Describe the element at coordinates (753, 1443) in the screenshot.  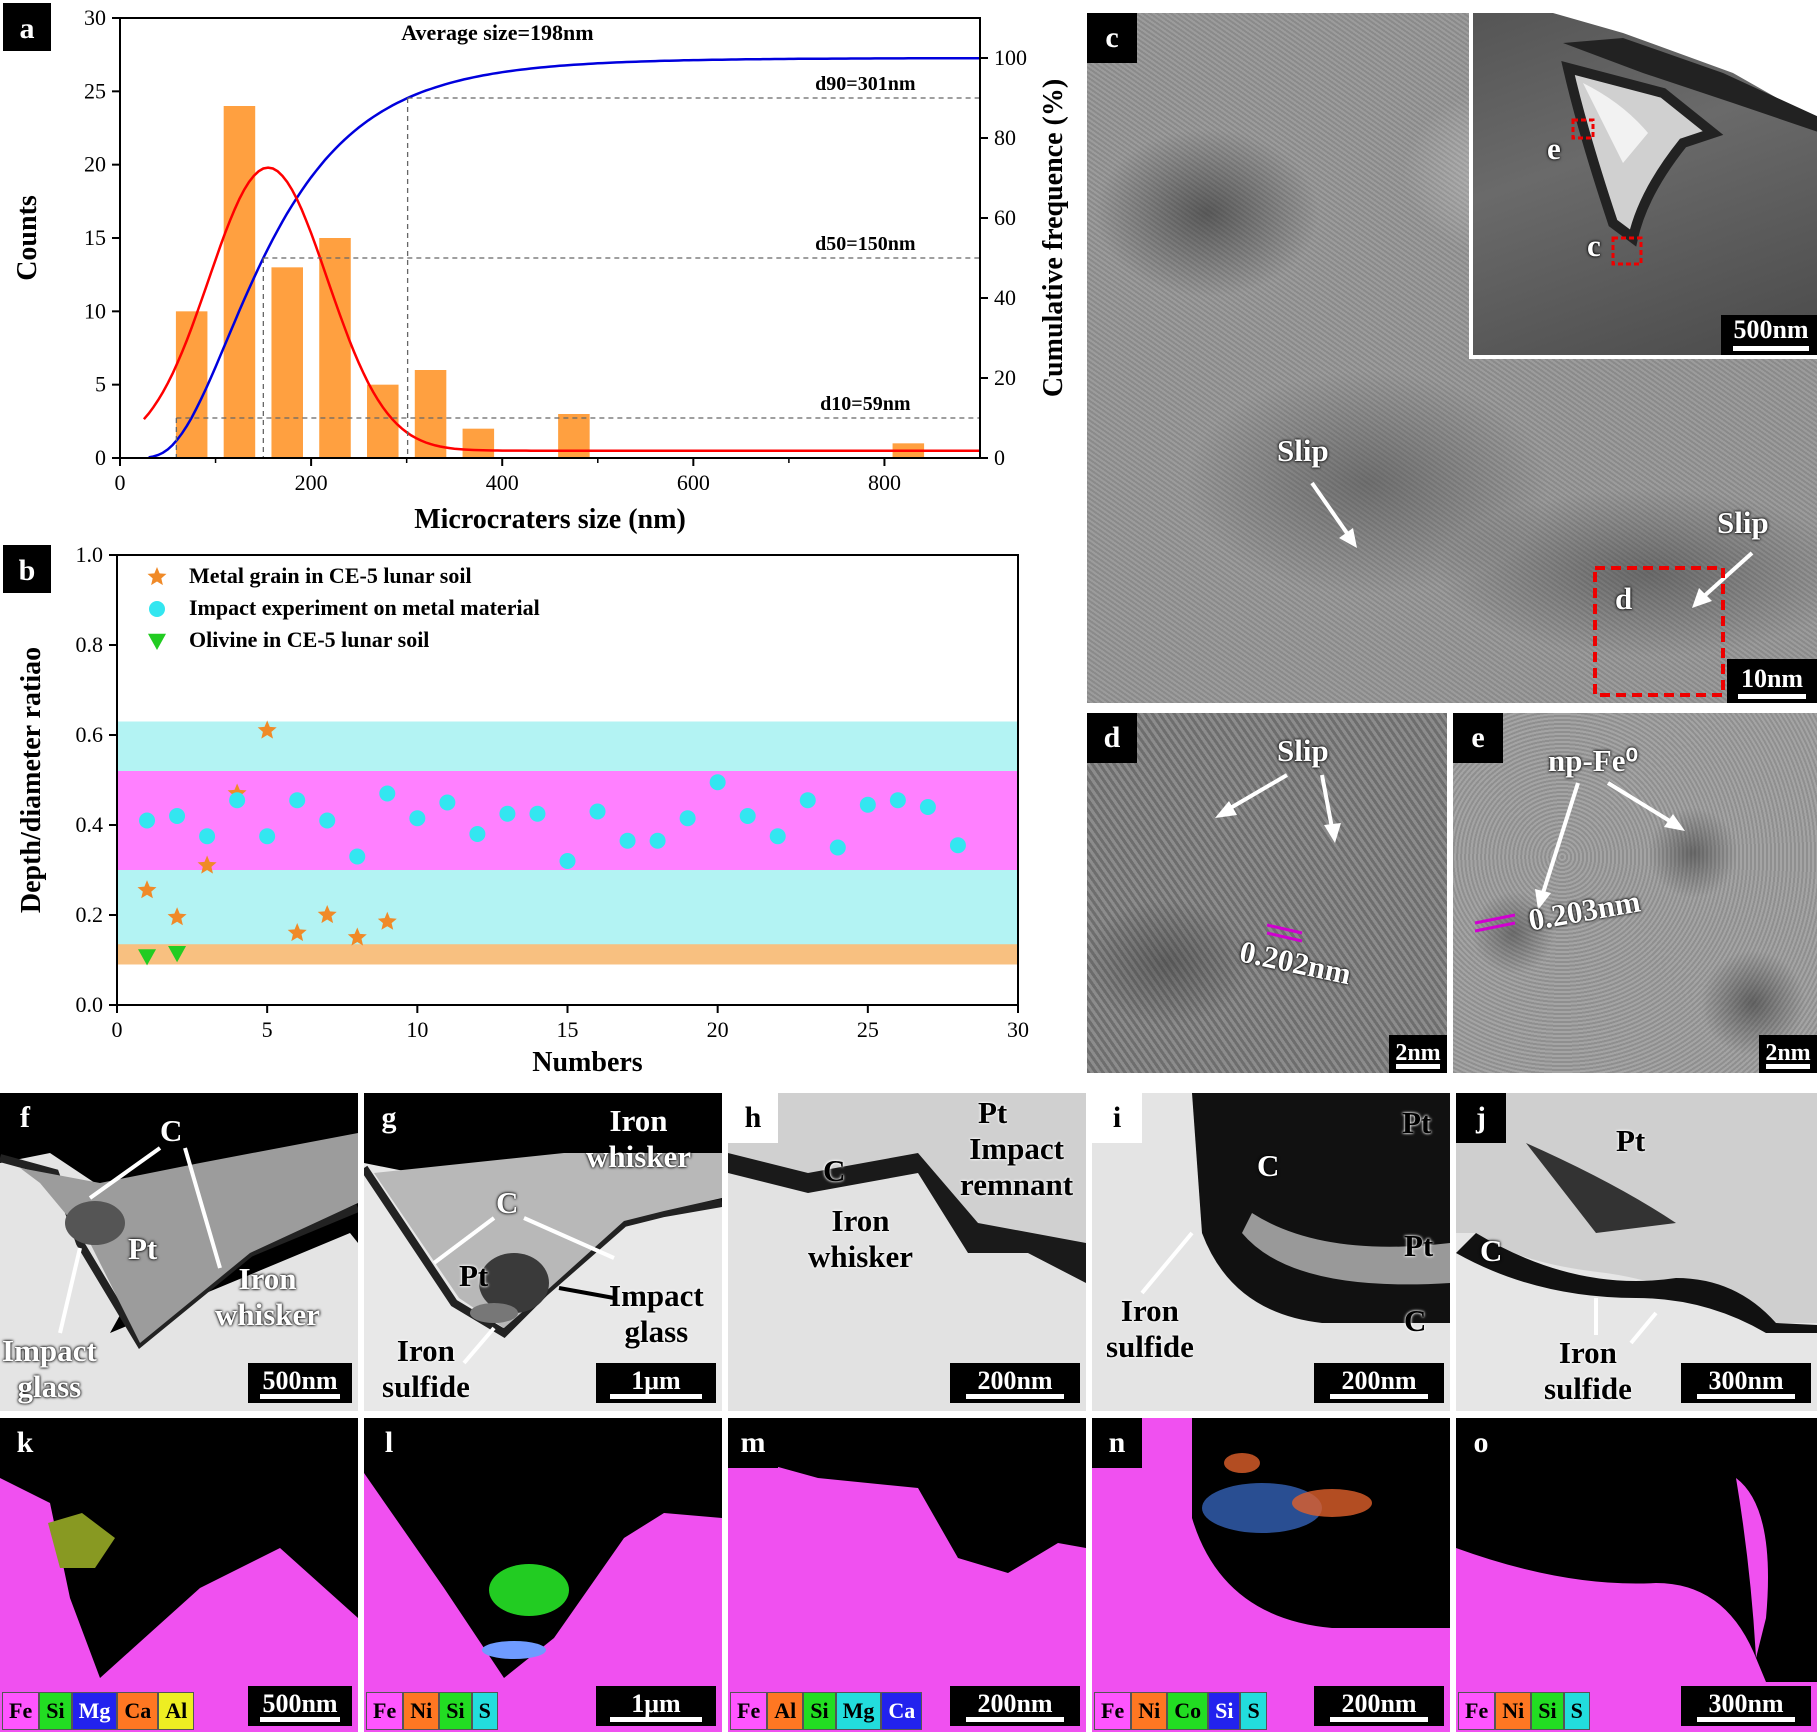
I see `panel-label-m: m` at that location.